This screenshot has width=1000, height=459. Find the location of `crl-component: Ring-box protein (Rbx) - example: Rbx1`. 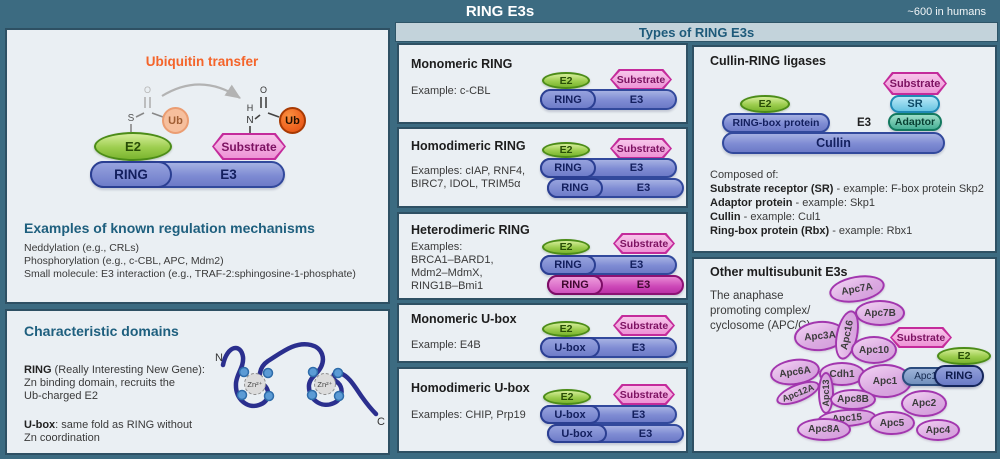

crl-component: Ring-box protein (Rbx) - example: Rbx1 is located at coordinates (811, 231).